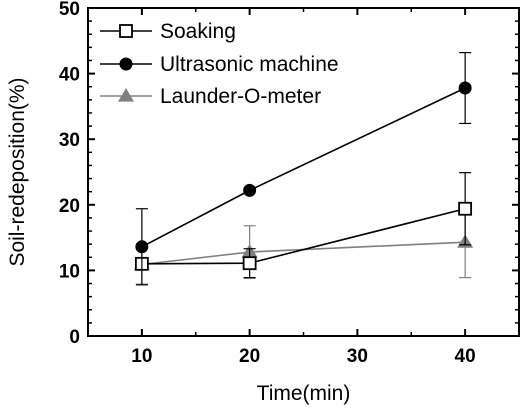 Image resolution: width=525 pixels, height=412 pixels. I want to click on y-axis-title: Soil-redeposition(%), so click(17, 171).